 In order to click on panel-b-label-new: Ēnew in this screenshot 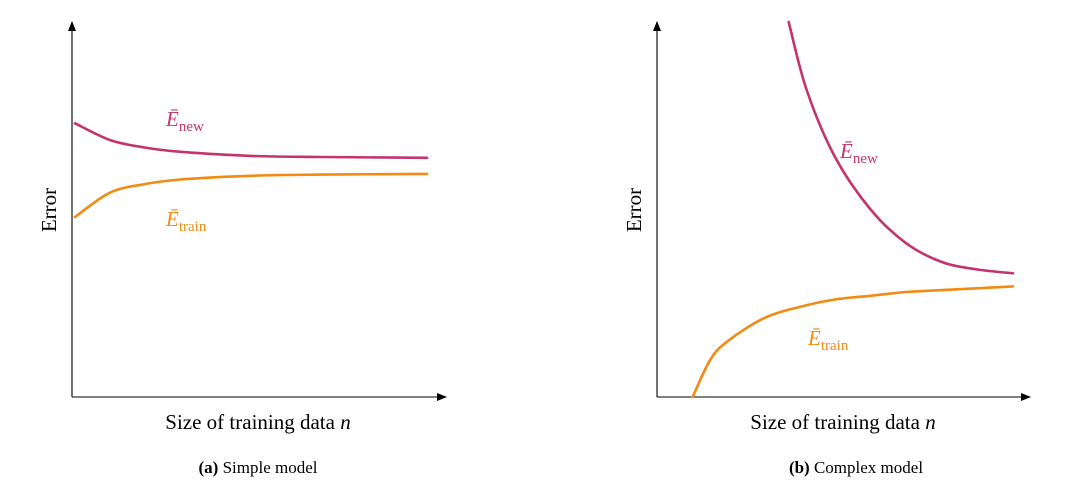, I will do `click(858, 153)`.